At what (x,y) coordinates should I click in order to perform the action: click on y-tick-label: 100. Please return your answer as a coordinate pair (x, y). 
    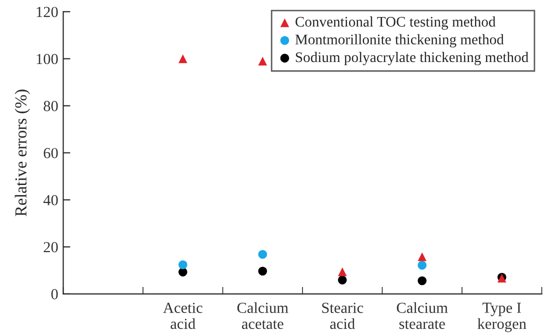
    Looking at the image, I should click on (47, 59).